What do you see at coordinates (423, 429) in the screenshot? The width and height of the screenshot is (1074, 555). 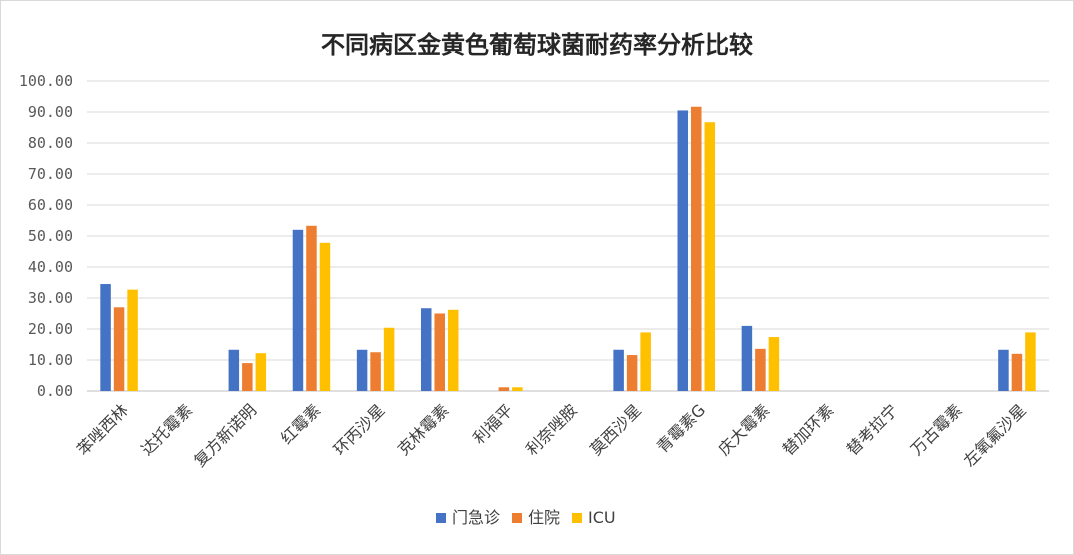 I see `x-tick-label: 克林霉素` at bounding box center [423, 429].